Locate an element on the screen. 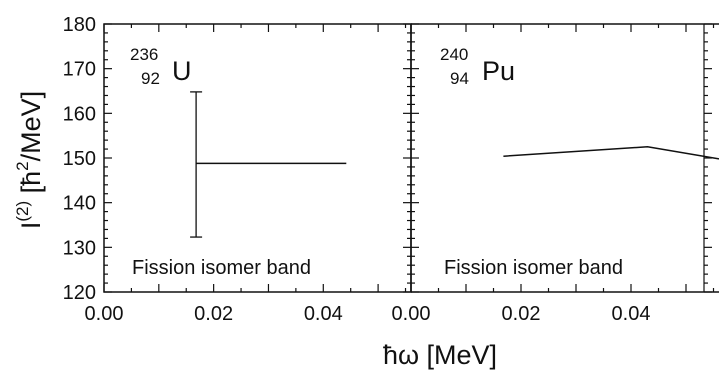  y-tick-label: 120 is located at coordinates (79, 293).